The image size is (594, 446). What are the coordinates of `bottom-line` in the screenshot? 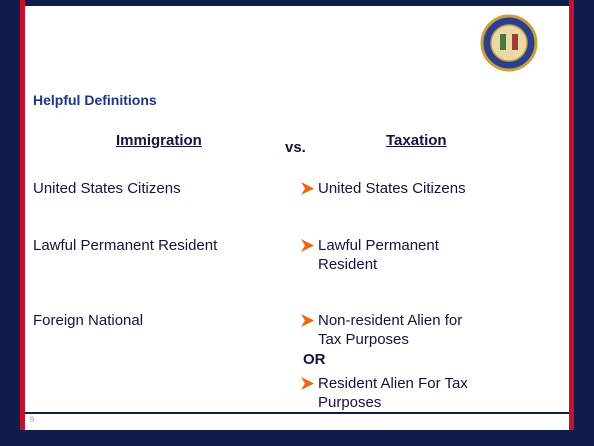 It's located at (297, 413).